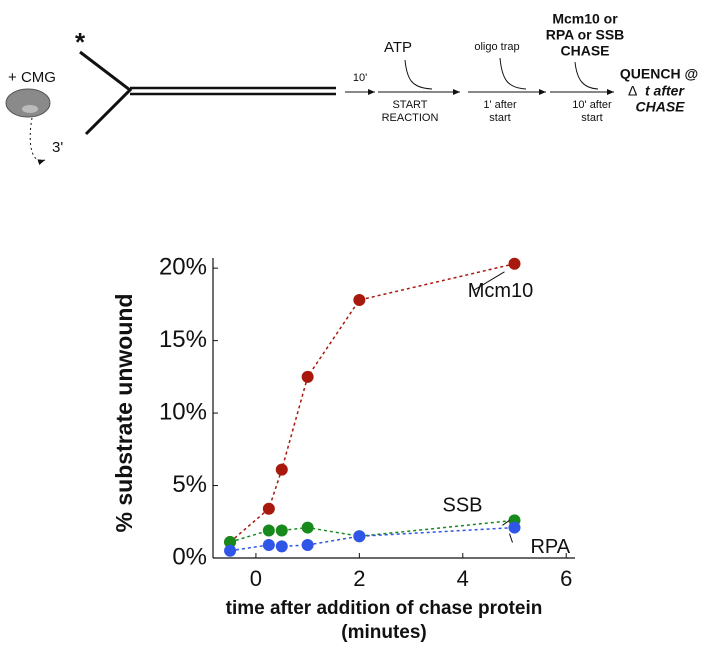 The width and height of the screenshot is (716, 666). What do you see at coordinates (665, 91) in the screenshot?
I see `quench-label: t after` at bounding box center [665, 91].